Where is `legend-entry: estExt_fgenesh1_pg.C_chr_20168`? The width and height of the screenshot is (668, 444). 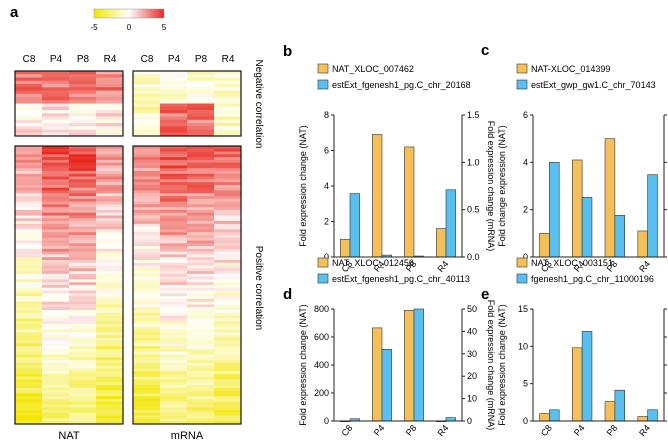
legend-entry: estExt_fgenesh1_pg.C_chr_20168 is located at coordinates (401, 85).